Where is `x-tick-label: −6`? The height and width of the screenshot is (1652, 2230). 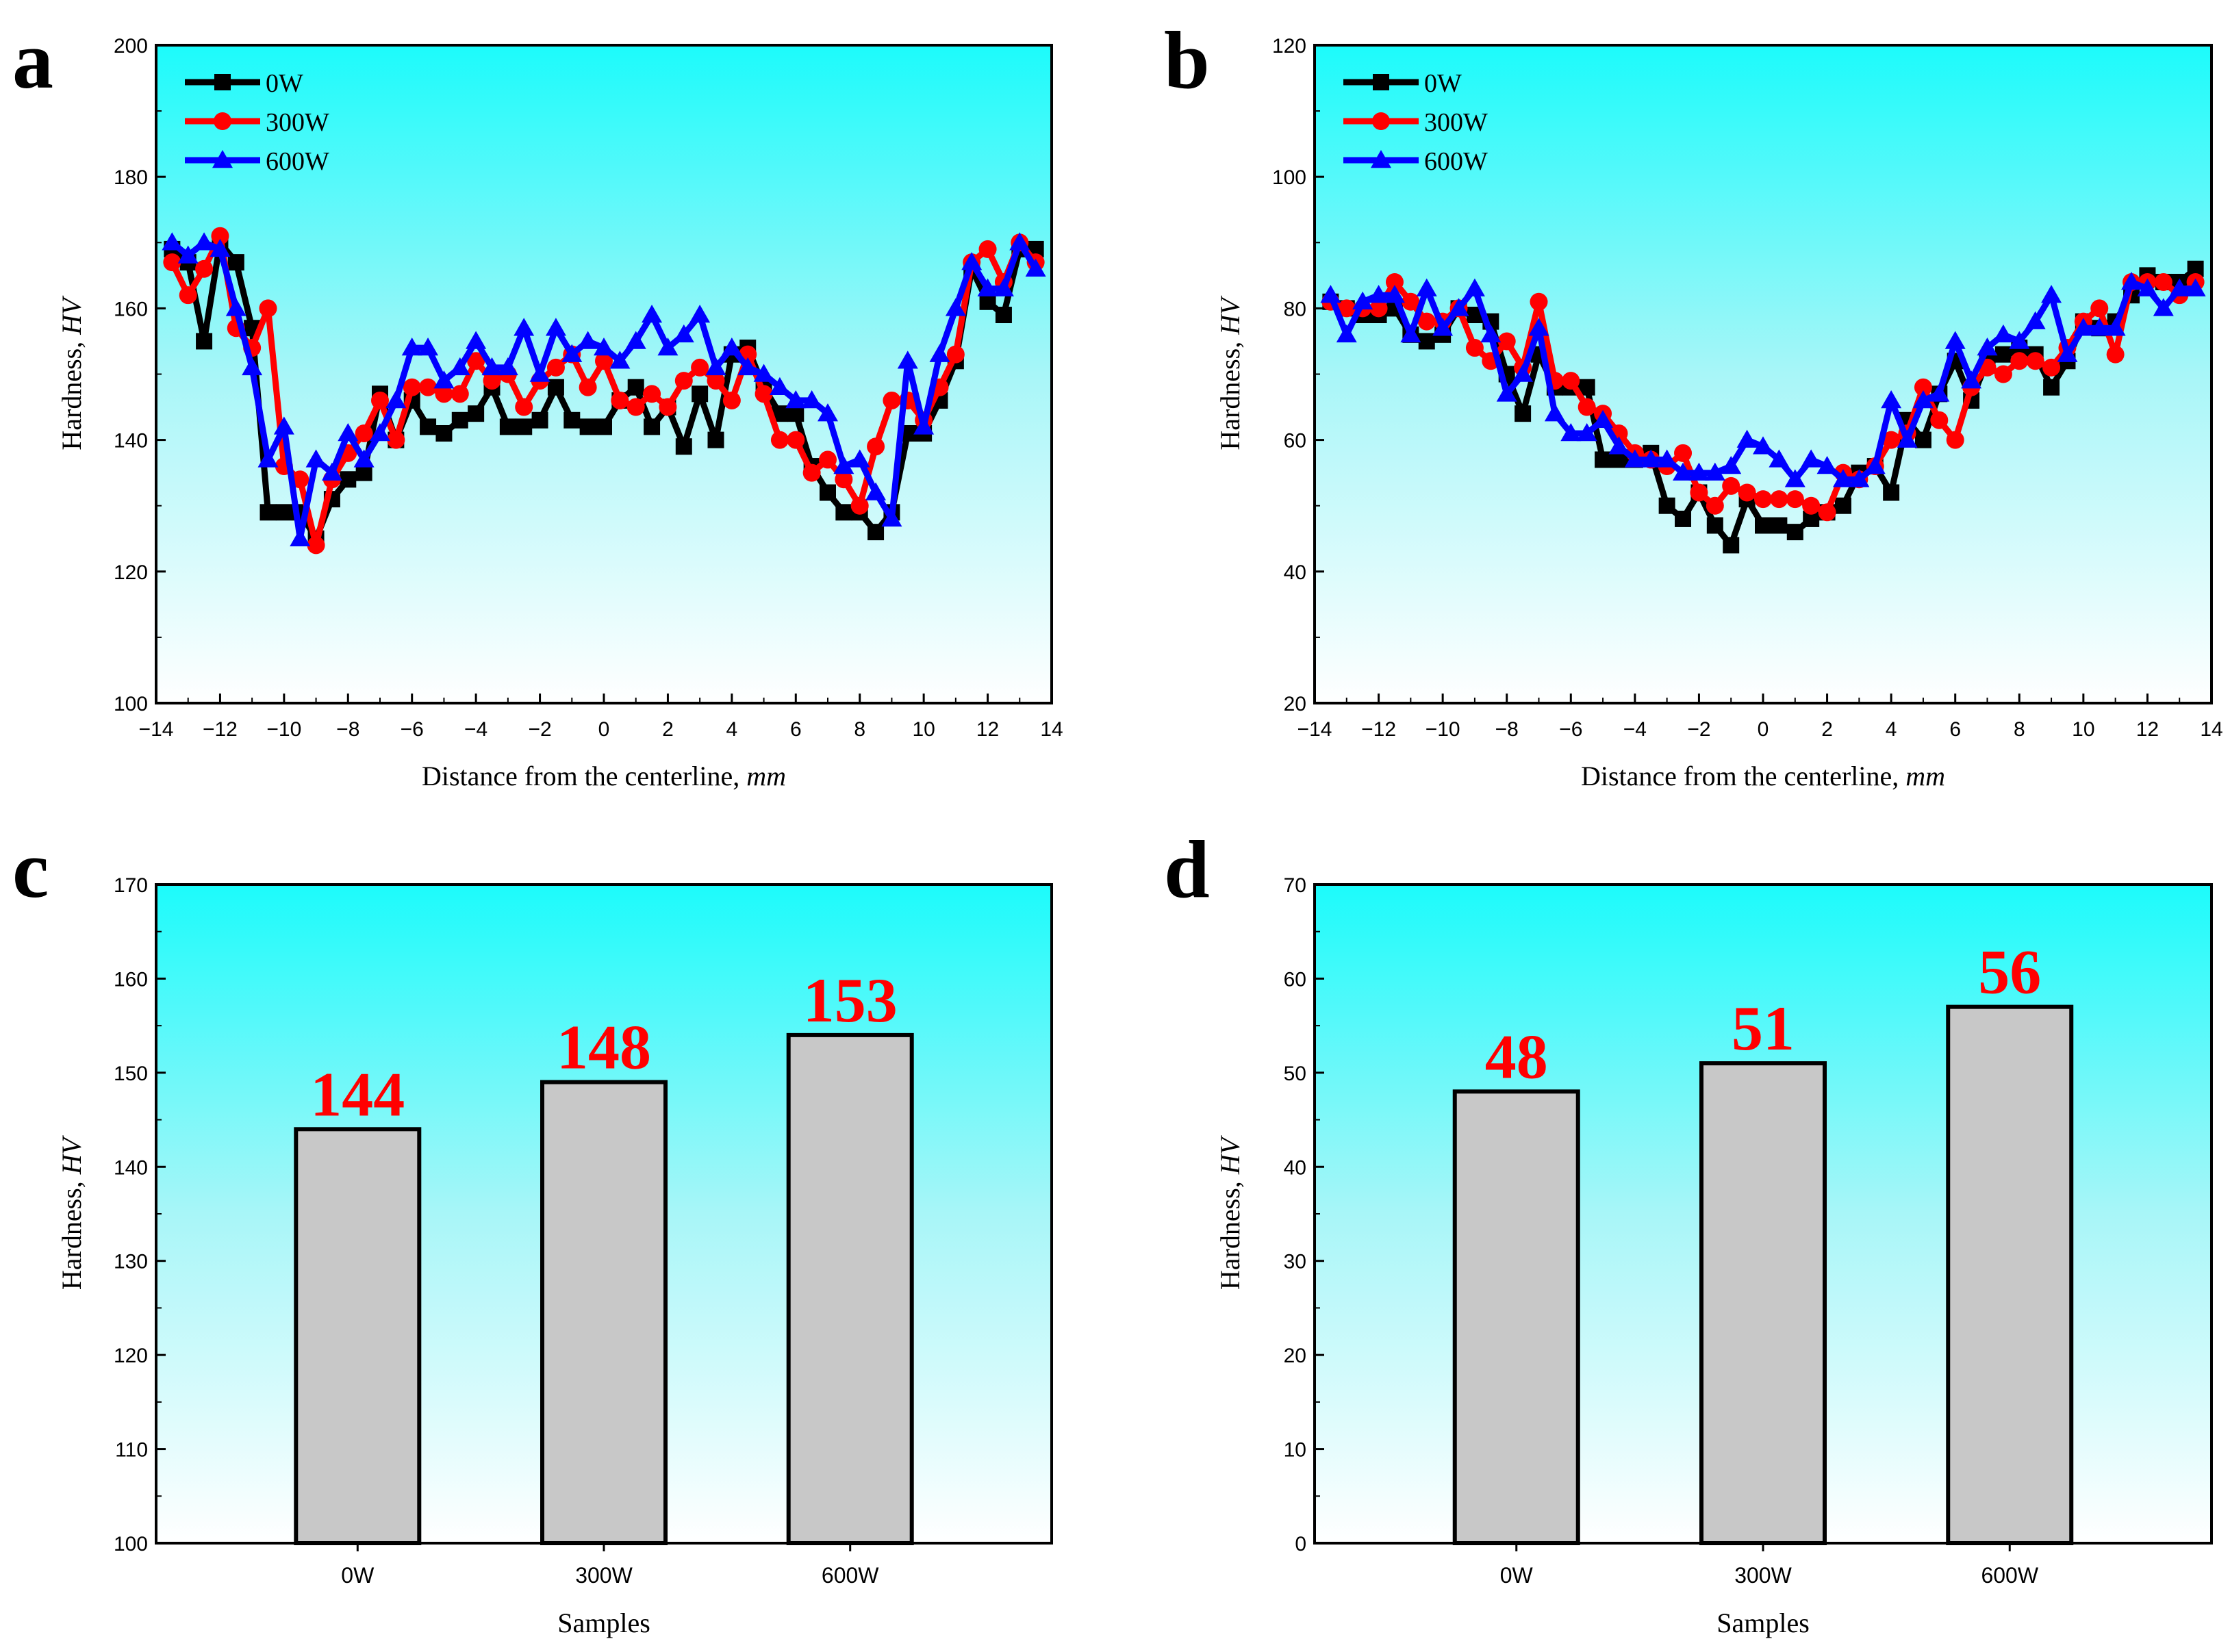 x-tick-label: −6 is located at coordinates (412, 729).